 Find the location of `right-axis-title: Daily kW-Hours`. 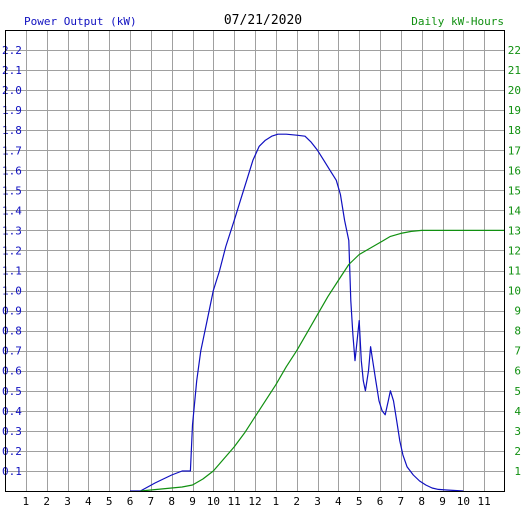

right-axis-title: Daily kW-Hours is located at coordinates (457, 21).